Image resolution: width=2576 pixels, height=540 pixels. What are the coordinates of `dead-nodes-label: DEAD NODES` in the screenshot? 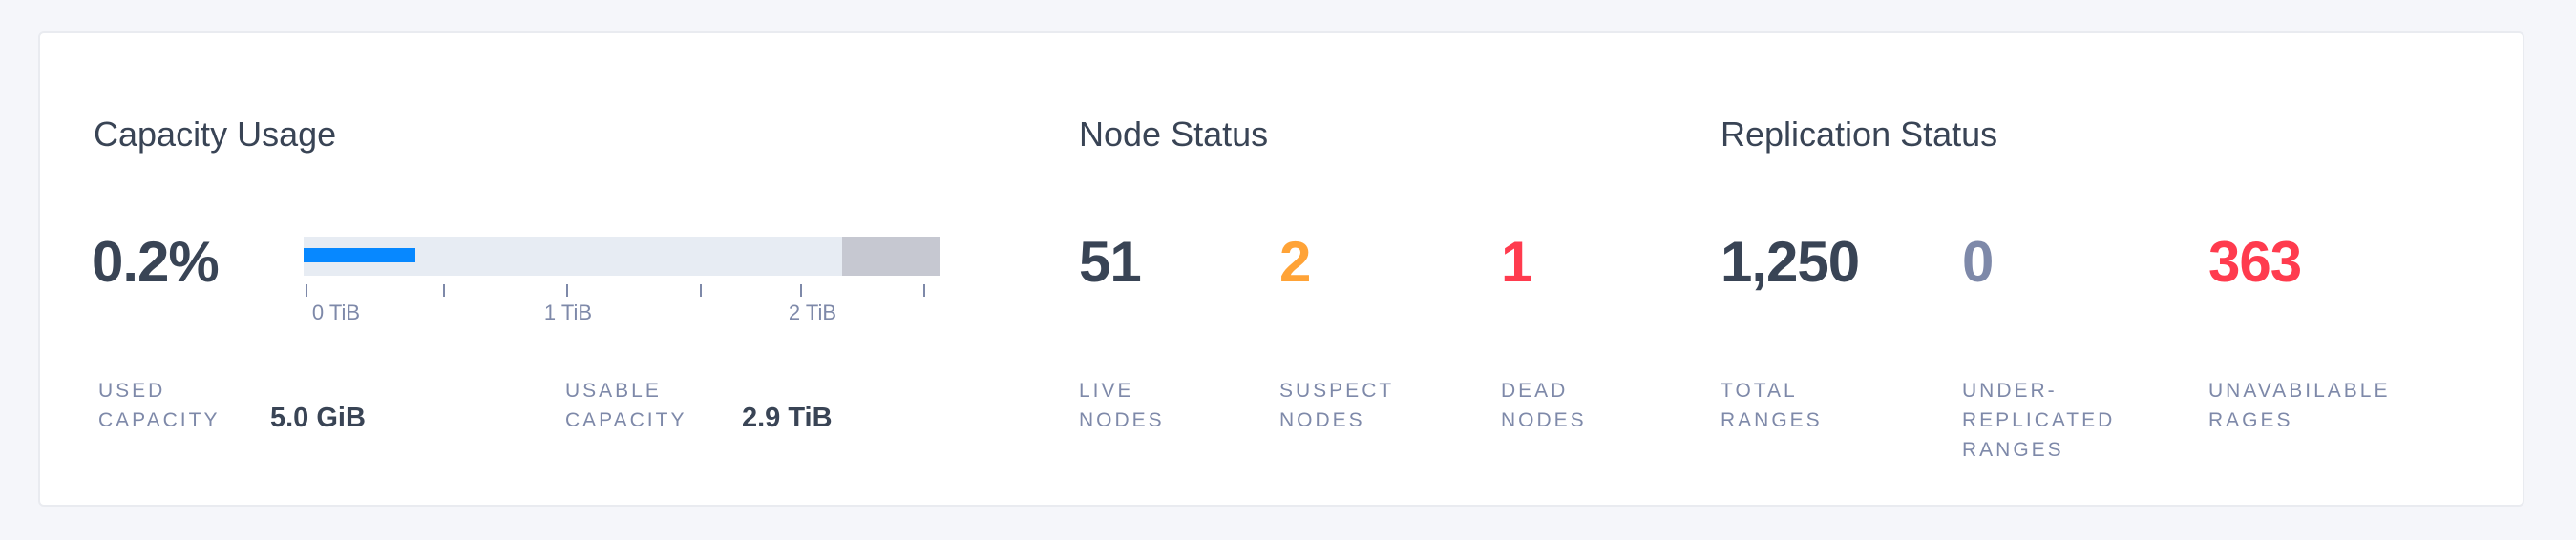 It's located at (1544, 405).